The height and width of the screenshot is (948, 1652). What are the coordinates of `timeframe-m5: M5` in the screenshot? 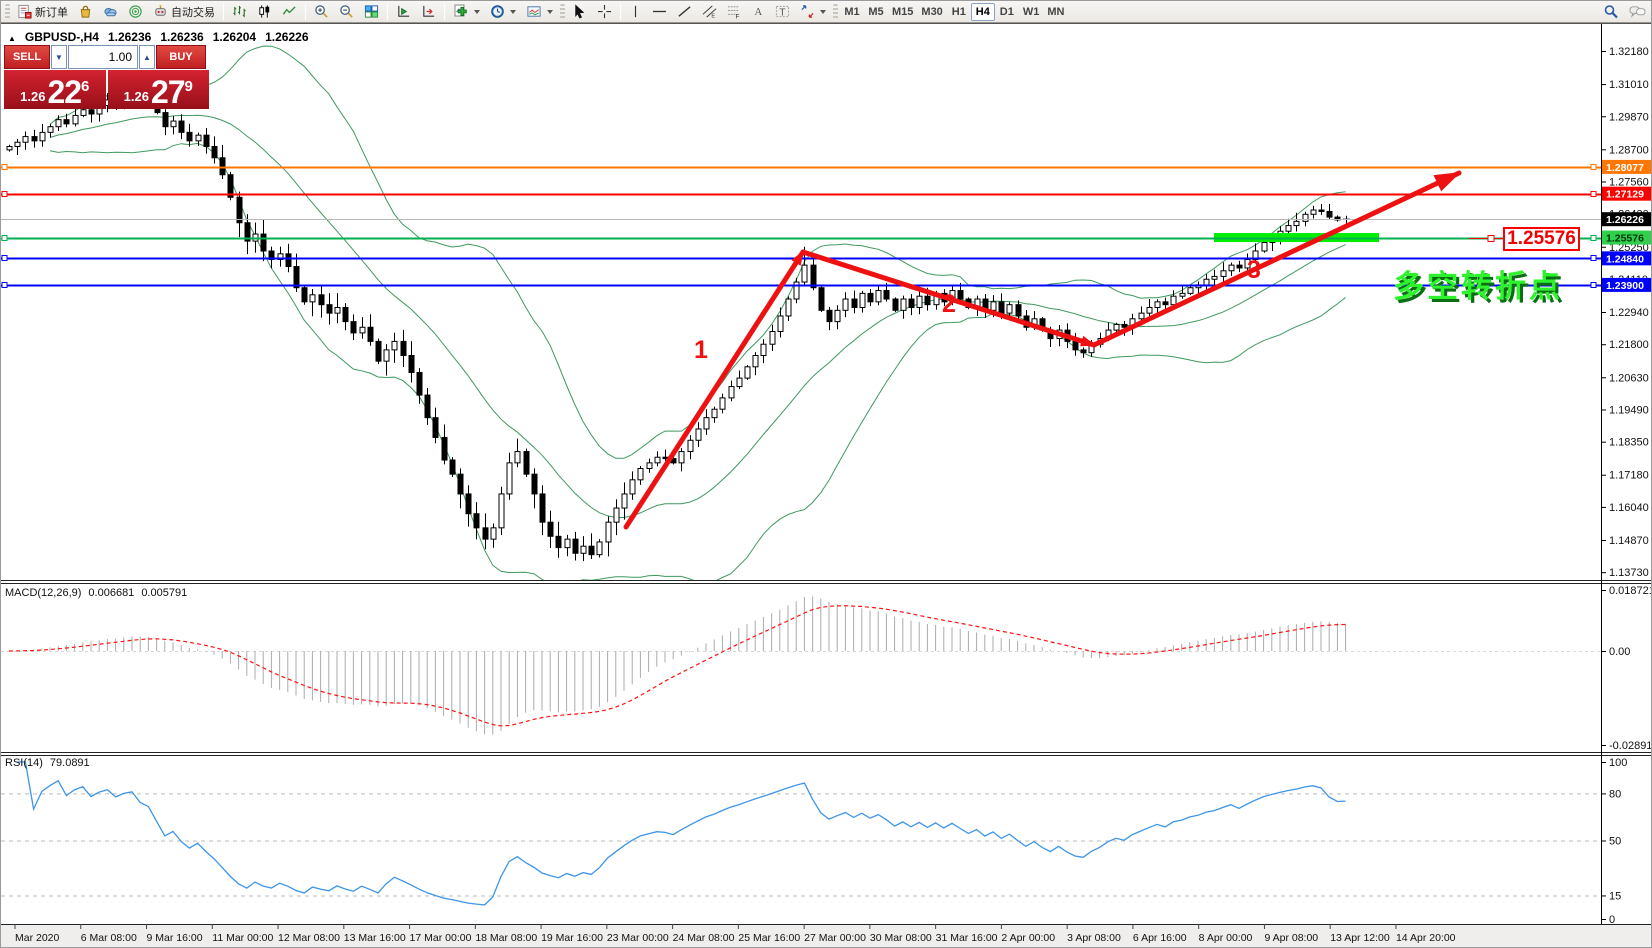 It's located at (876, 11).